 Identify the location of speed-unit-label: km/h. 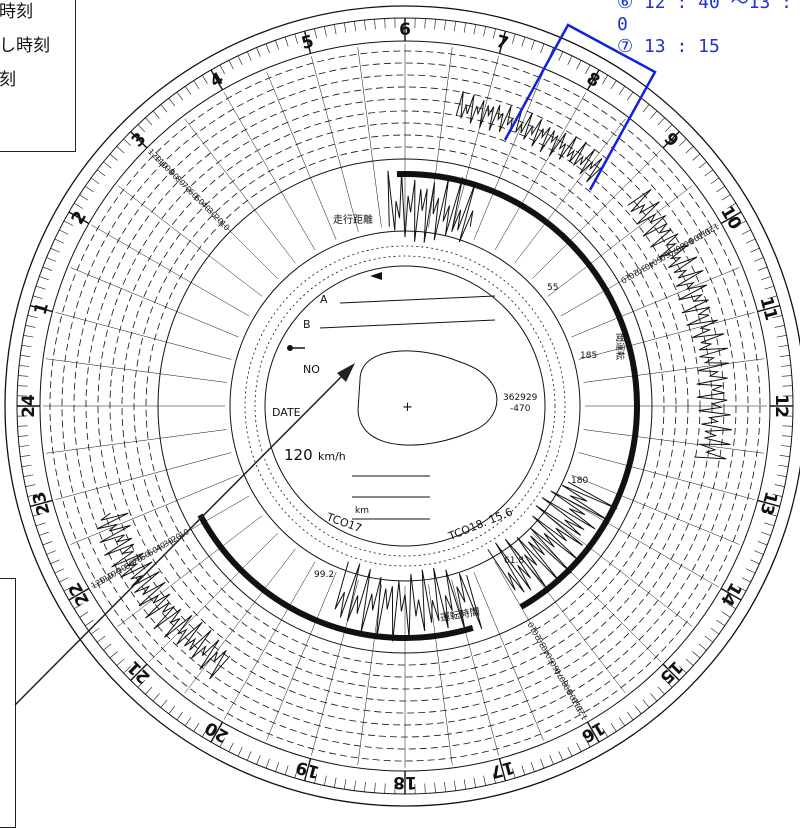
(332, 456).